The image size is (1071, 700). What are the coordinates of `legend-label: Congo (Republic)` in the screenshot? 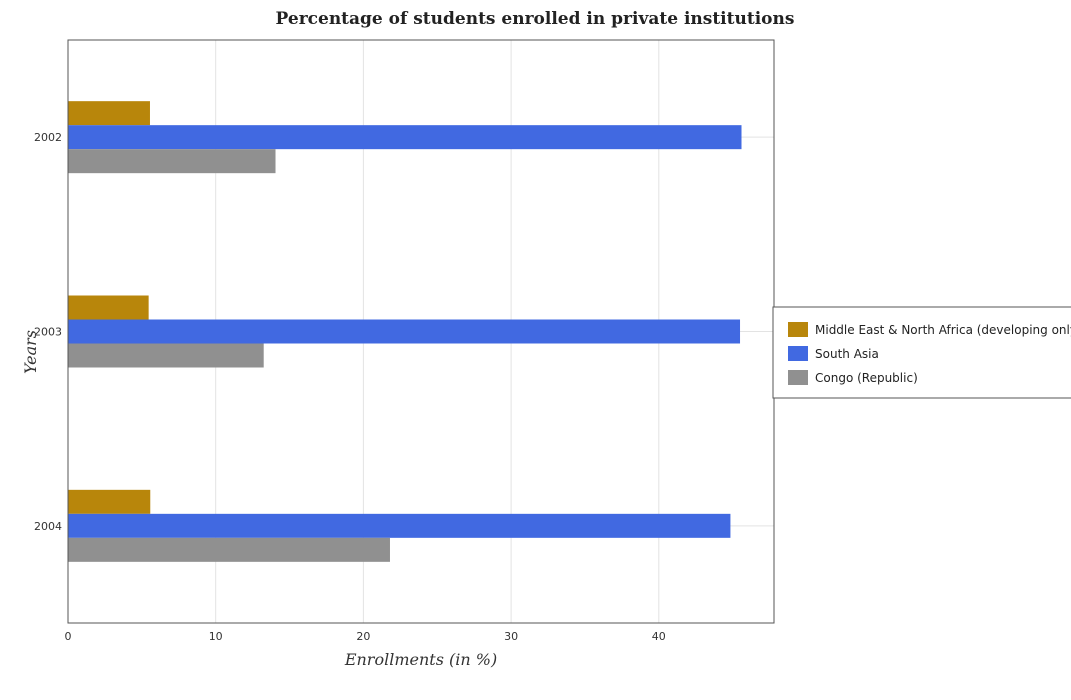 It's located at (866, 378).